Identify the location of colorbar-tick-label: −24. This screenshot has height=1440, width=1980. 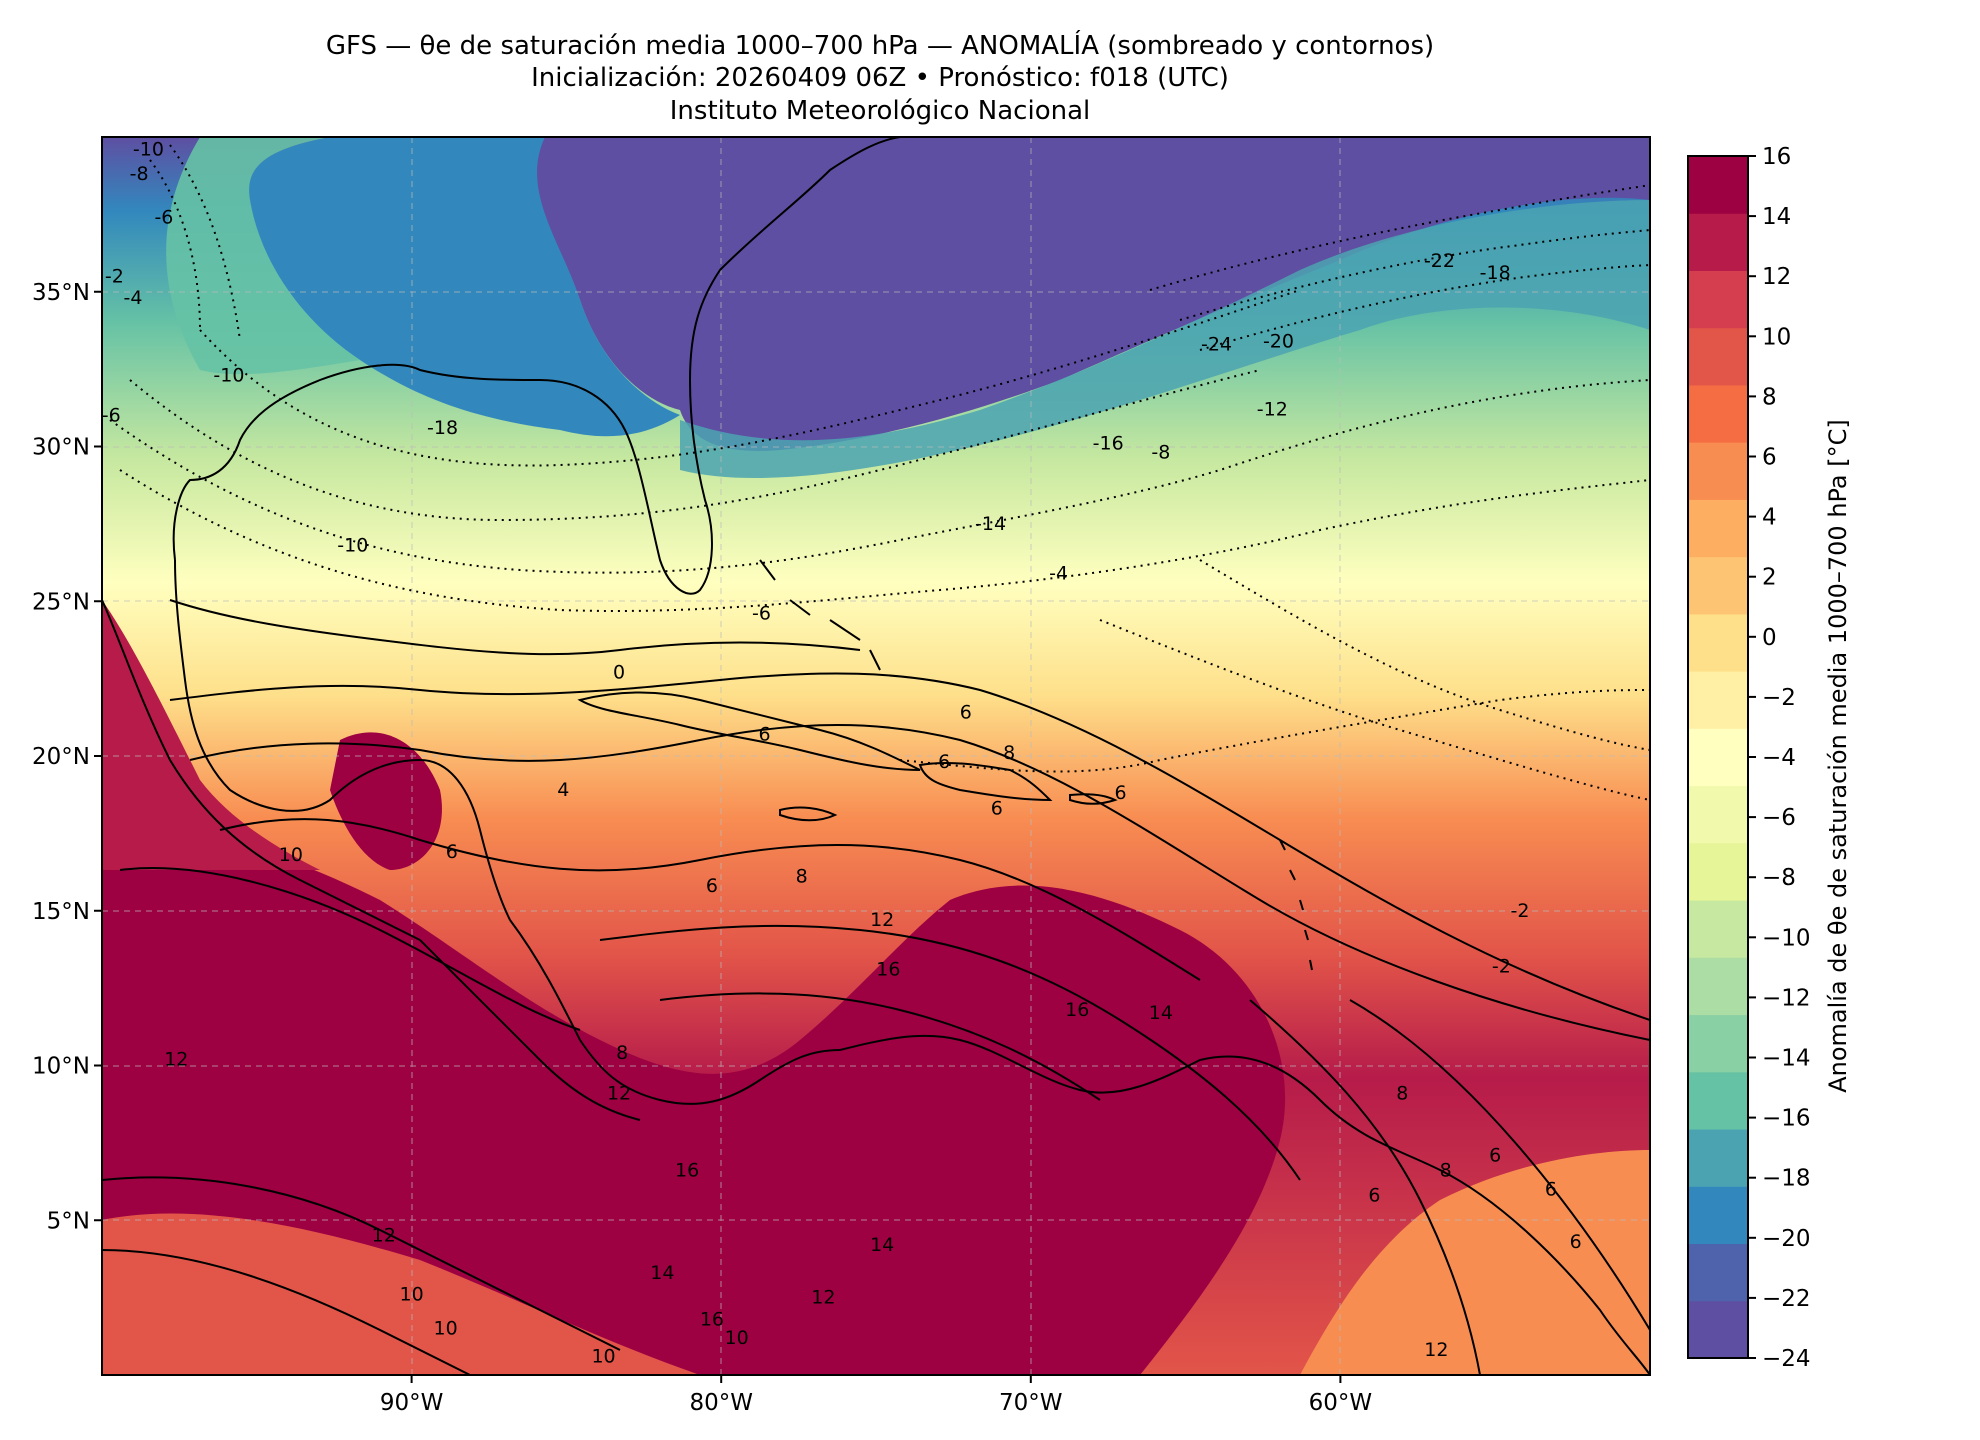
(1786, 1359).